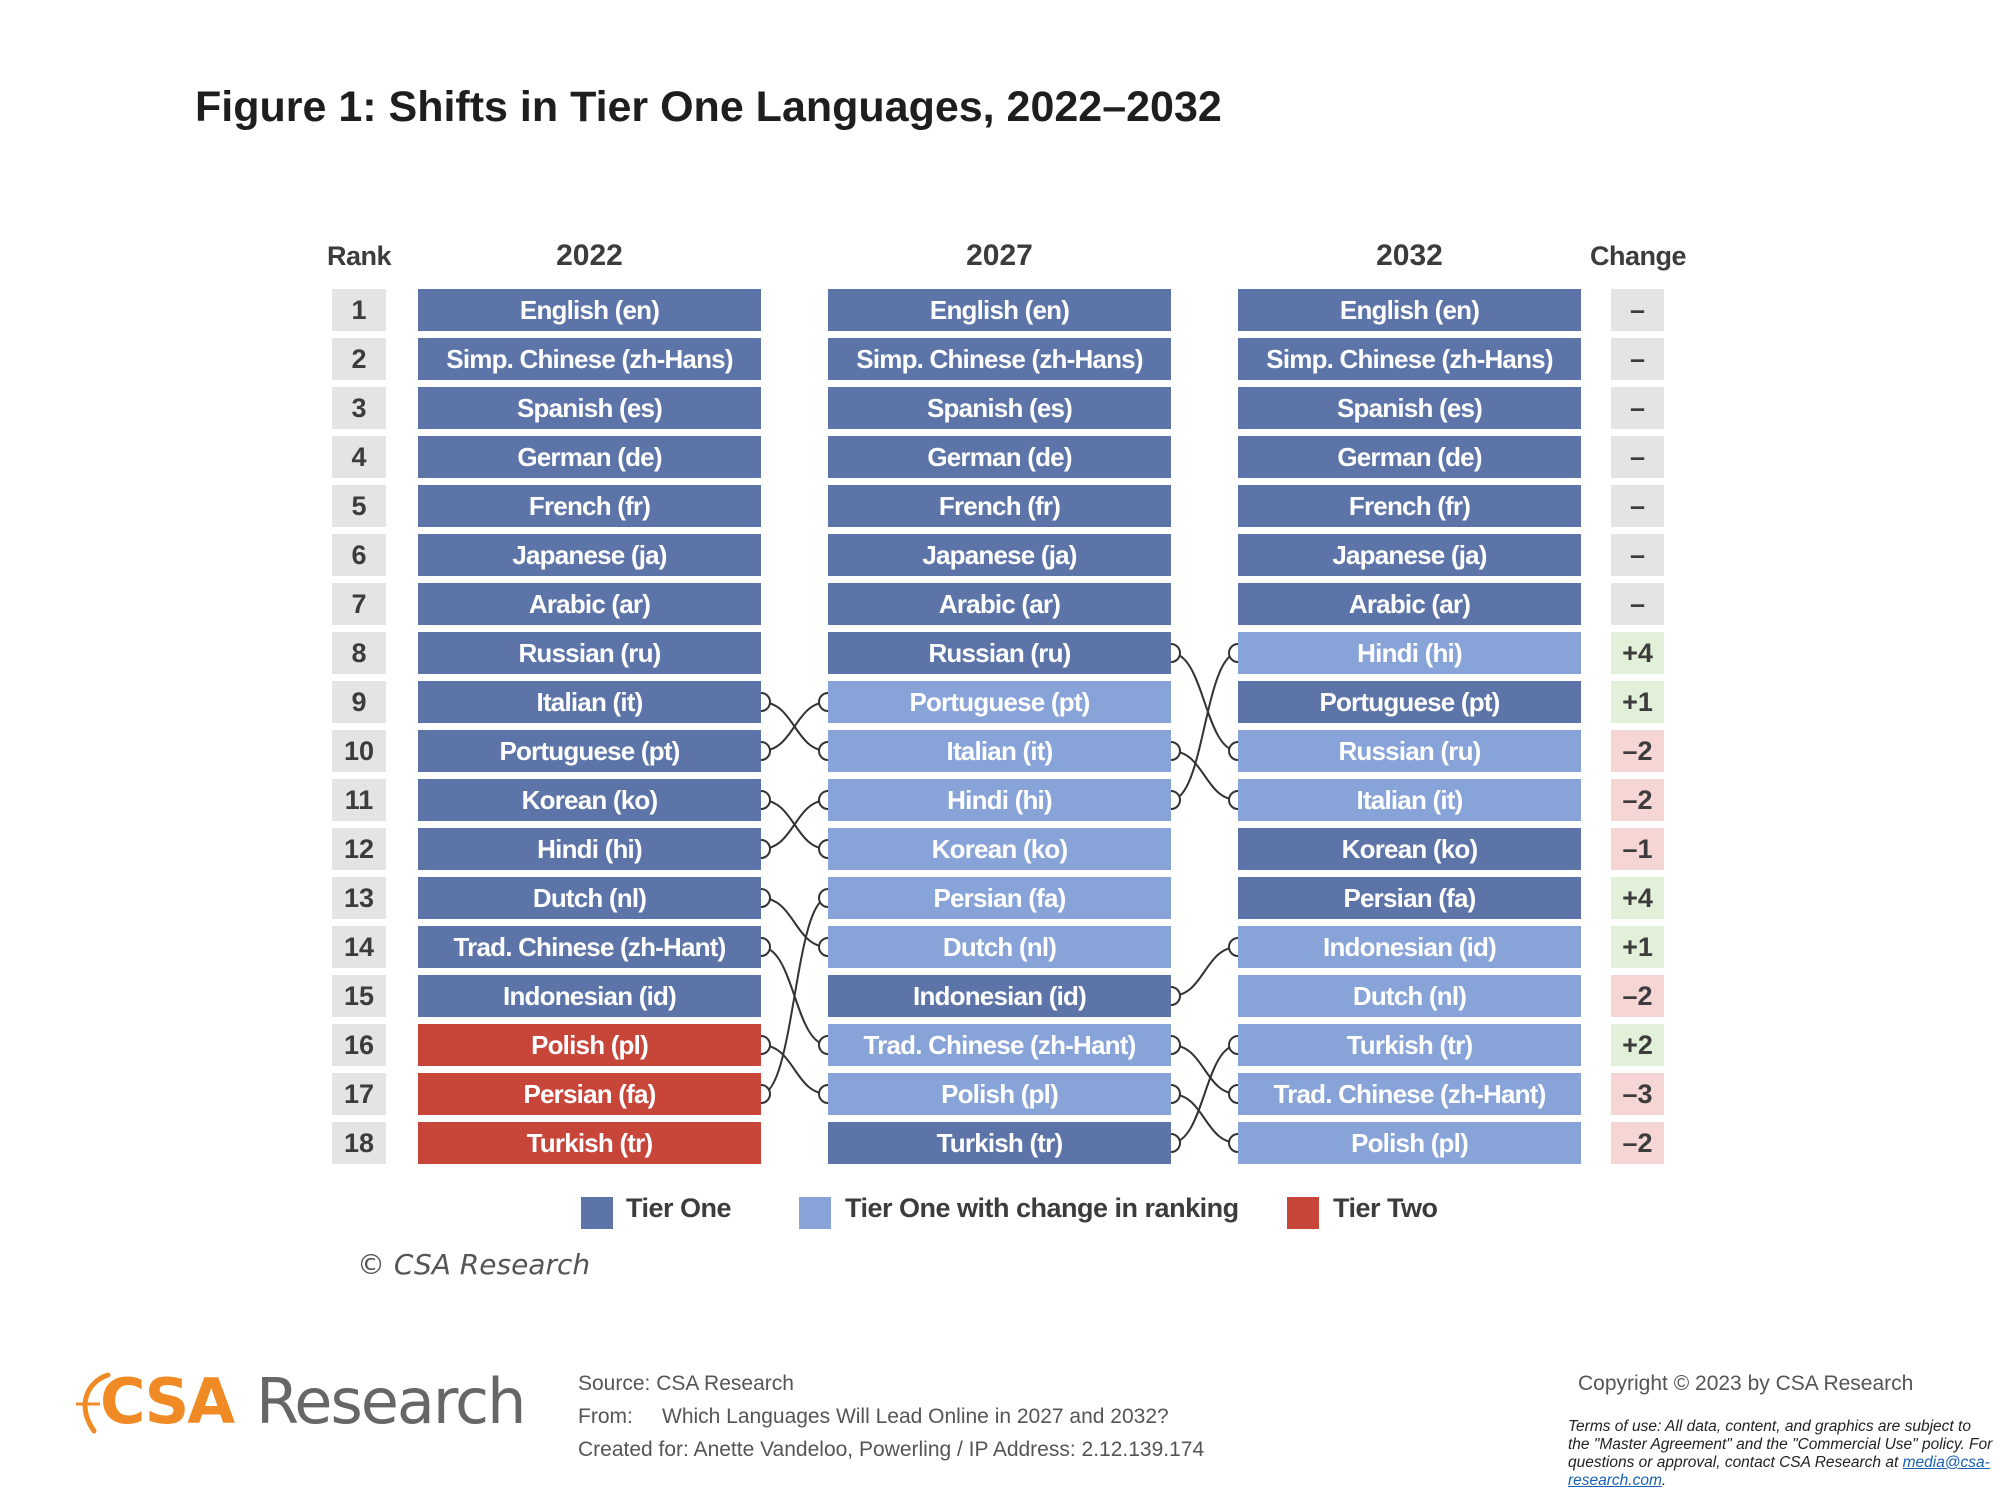  Describe the element at coordinates (999, 1045) in the screenshot. I see `language-cell-2027: Trad. Chinese (zh-Hant)` at that location.